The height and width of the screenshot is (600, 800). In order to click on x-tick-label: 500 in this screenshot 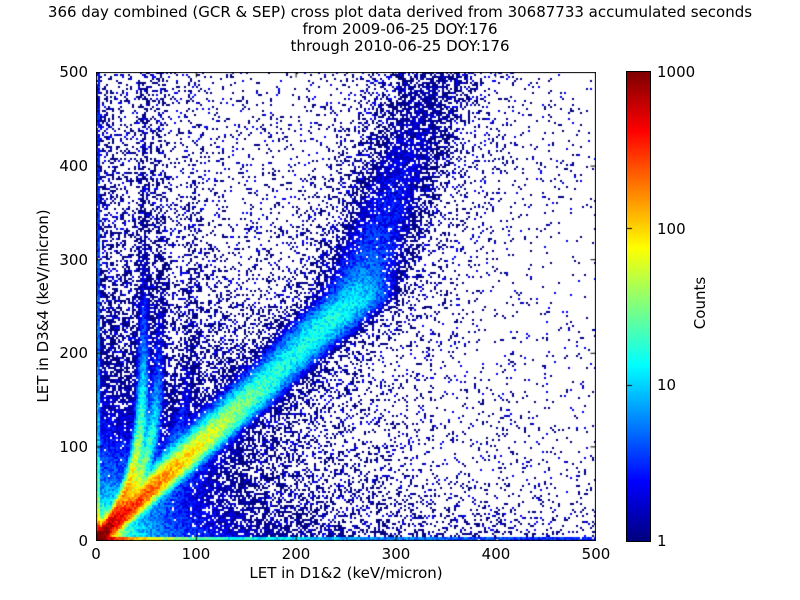, I will do `click(596, 554)`.